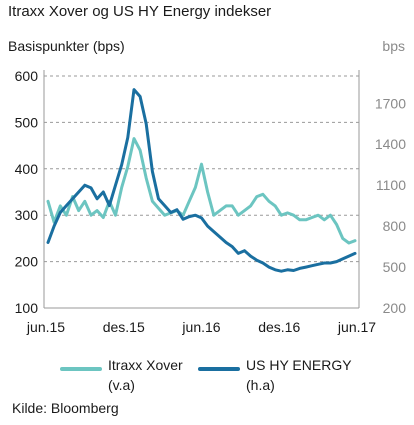  Describe the element at coordinates (27, 122) in the screenshot. I see `left-tick-label: 500` at that location.